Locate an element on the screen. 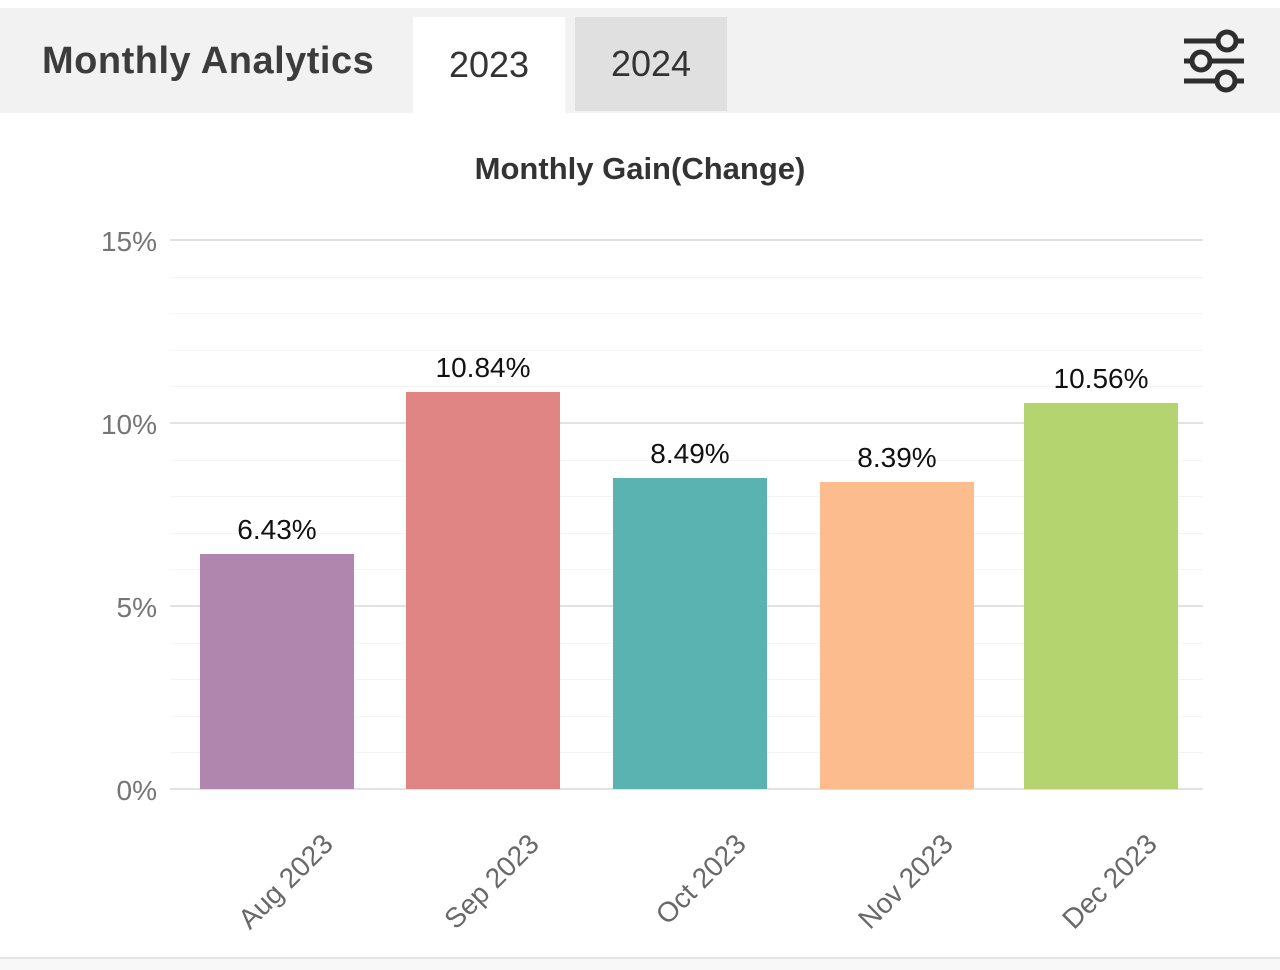  bar-value-label: 6.43% is located at coordinates (277, 529).